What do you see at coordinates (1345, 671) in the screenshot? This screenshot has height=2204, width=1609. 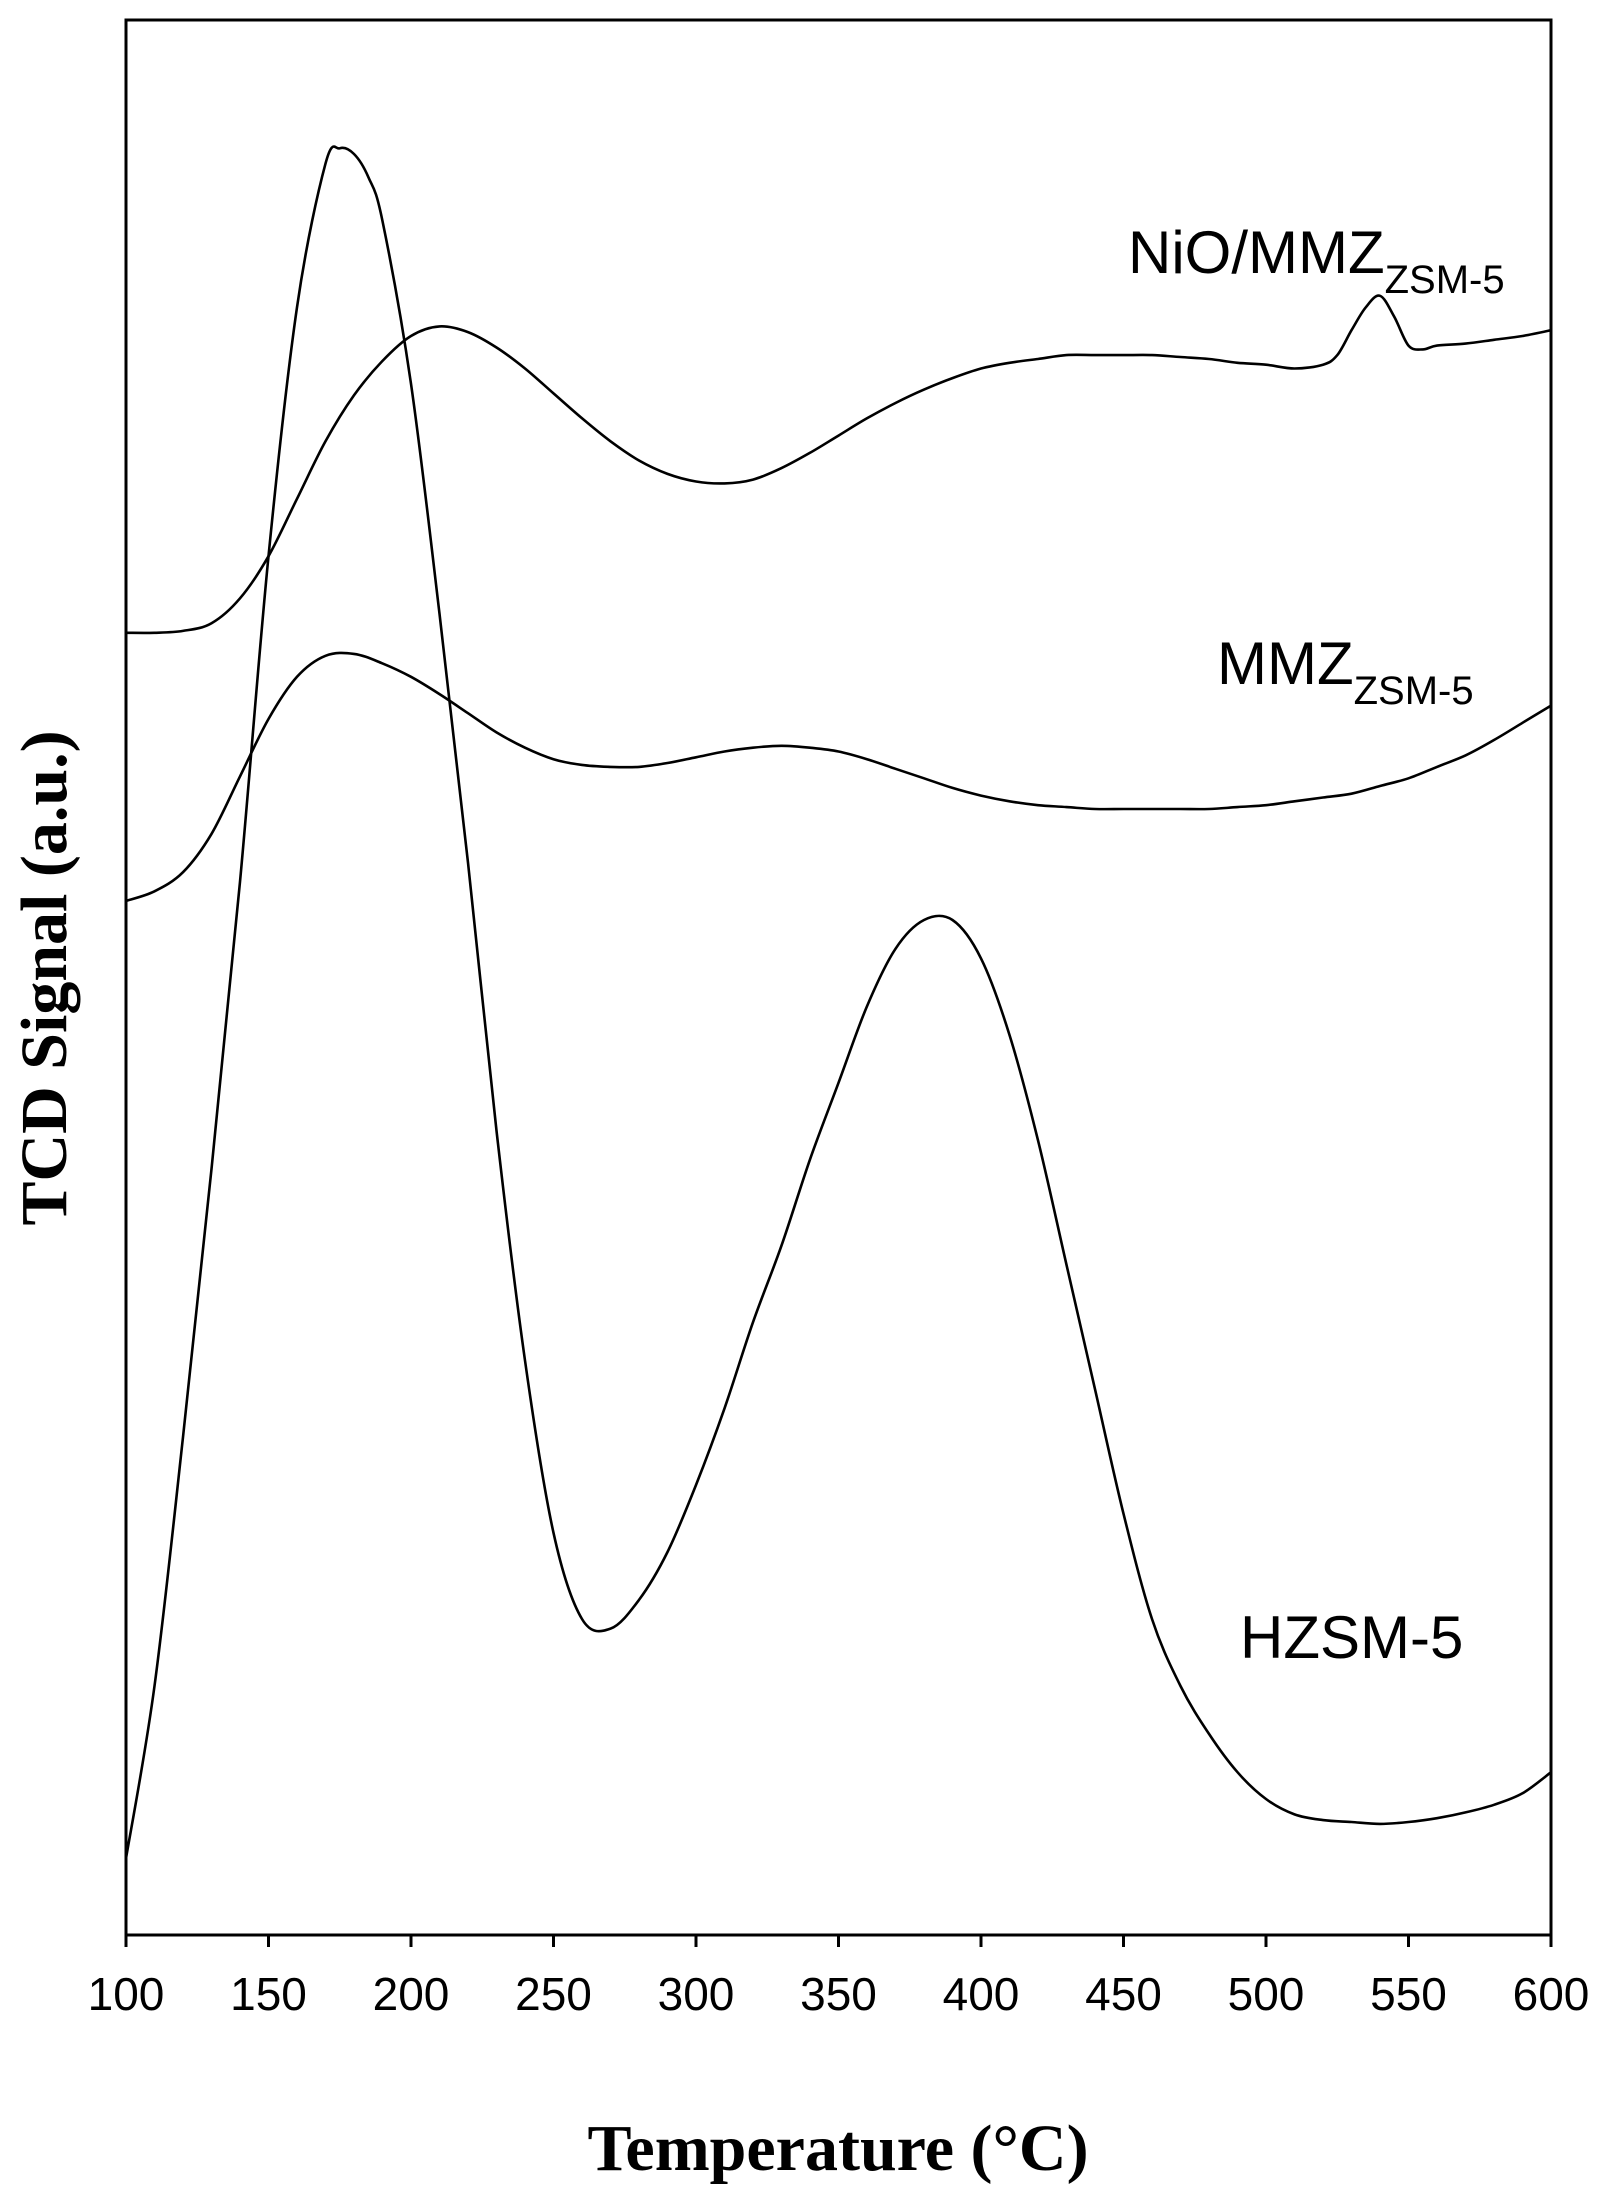 I see `series-label-mmz: MMZZSM-5` at bounding box center [1345, 671].